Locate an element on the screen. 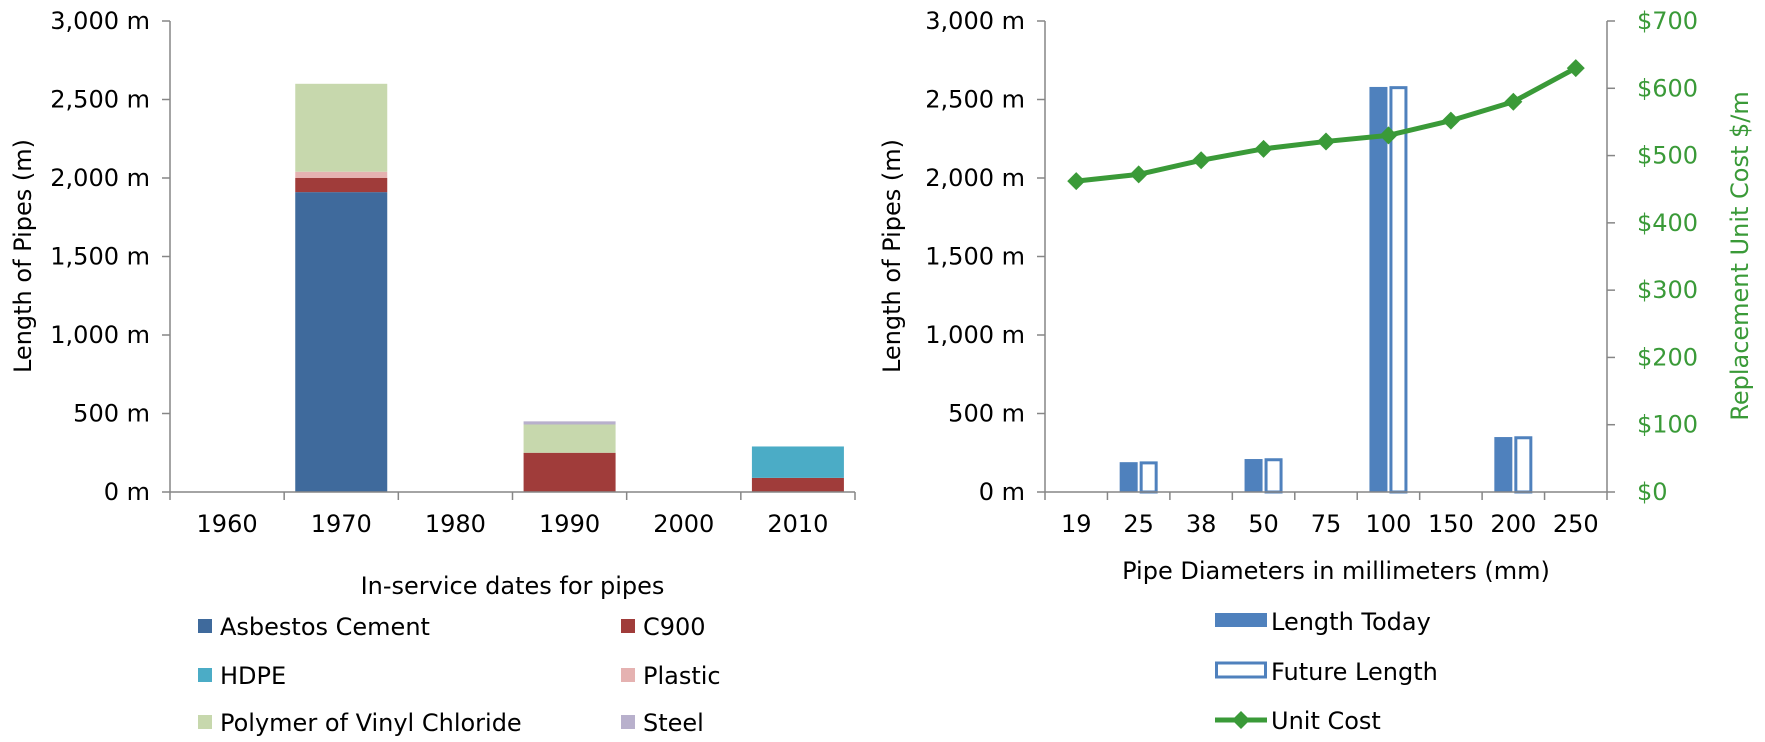  left-x-tick-label: 1990 is located at coordinates (569, 524).